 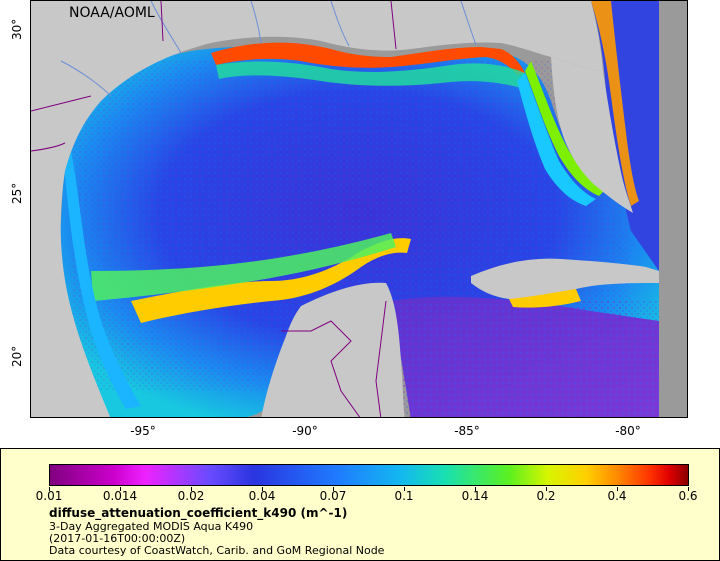 I want to click on colorbar-label: 0.1, so click(x=404, y=496).